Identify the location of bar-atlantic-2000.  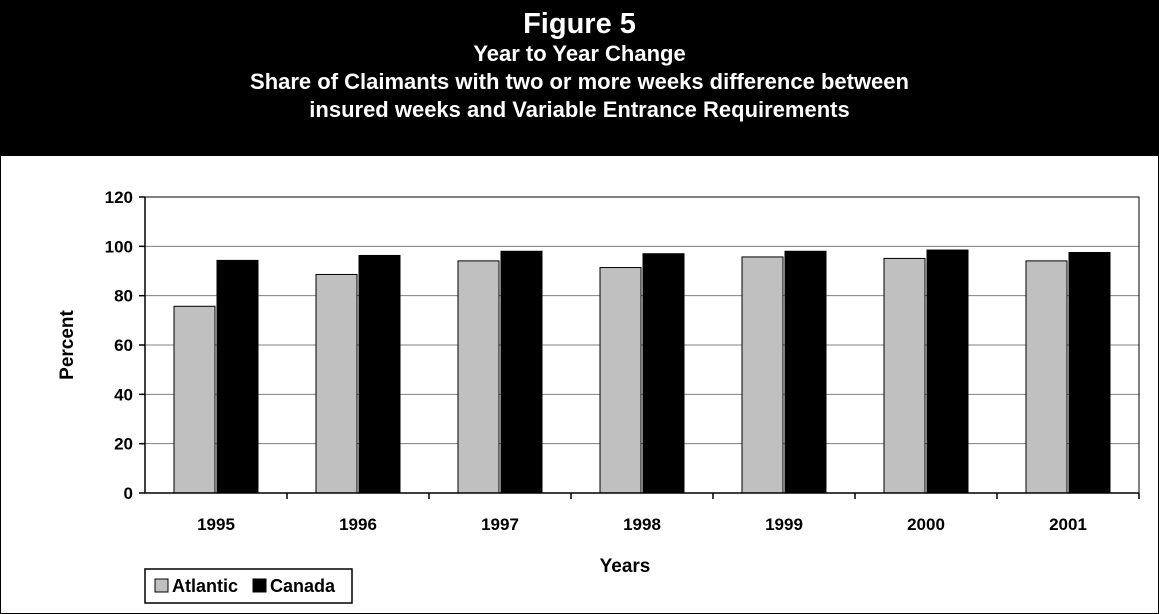
(904, 375).